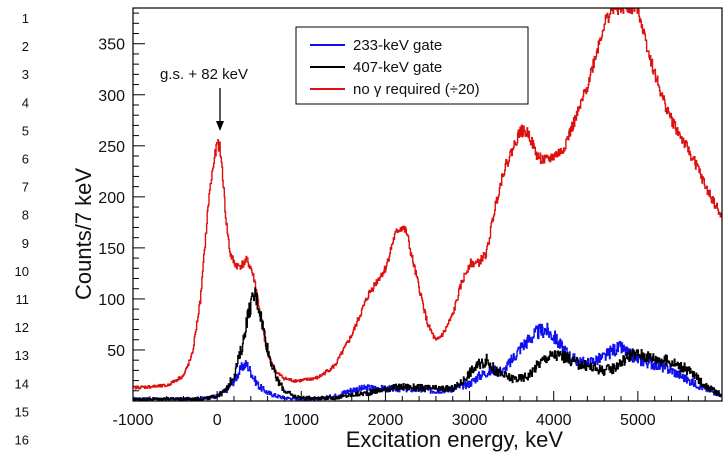  I want to click on x-tick-label: -1000, so click(133, 420).